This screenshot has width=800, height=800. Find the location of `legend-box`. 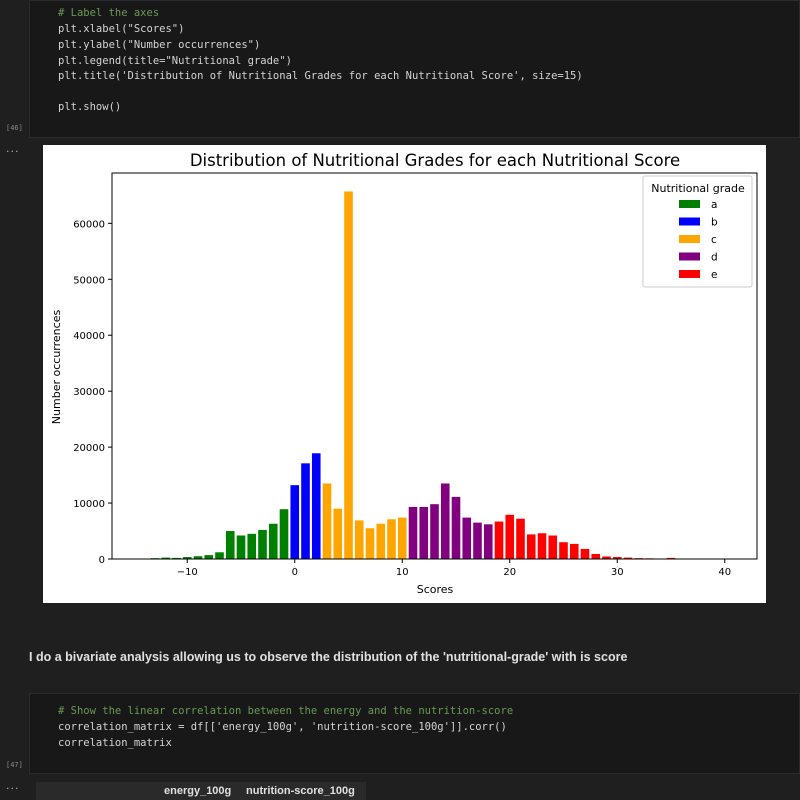

legend-box is located at coordinates (697, 231).